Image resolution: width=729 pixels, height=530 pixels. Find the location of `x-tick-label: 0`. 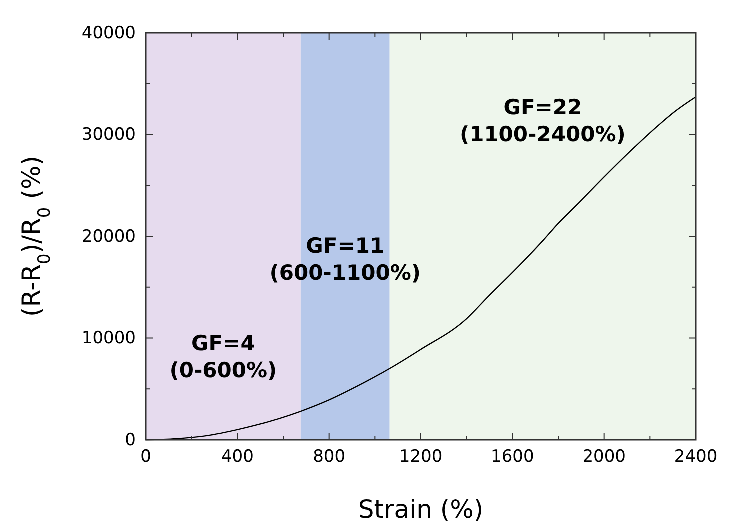

x-tick-label: 0 is located at coordinates (146, 457).